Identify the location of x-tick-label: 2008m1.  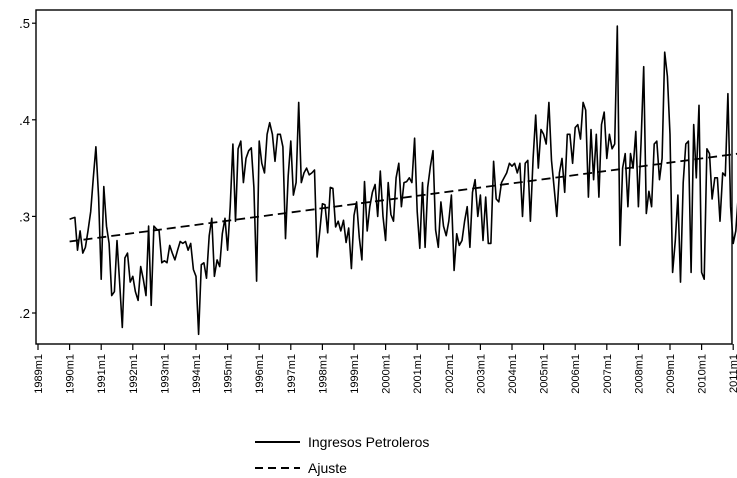
(639, 374).